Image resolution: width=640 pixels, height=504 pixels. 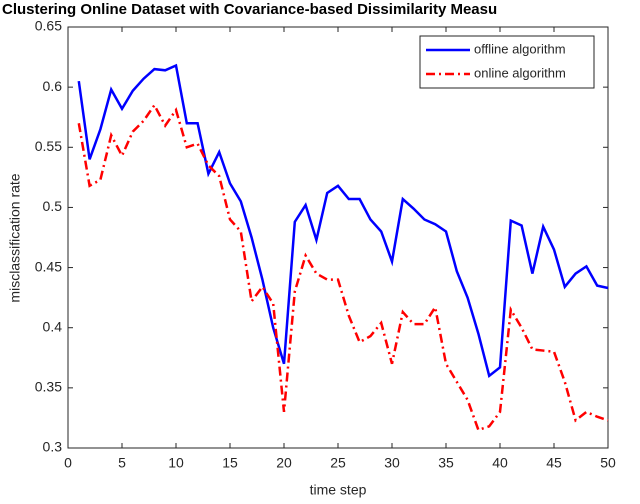 What do you see at coordinates (48, 146) in the screenshot?
I see `y-tick-label: 0.55` at bounding box center [48, 146].